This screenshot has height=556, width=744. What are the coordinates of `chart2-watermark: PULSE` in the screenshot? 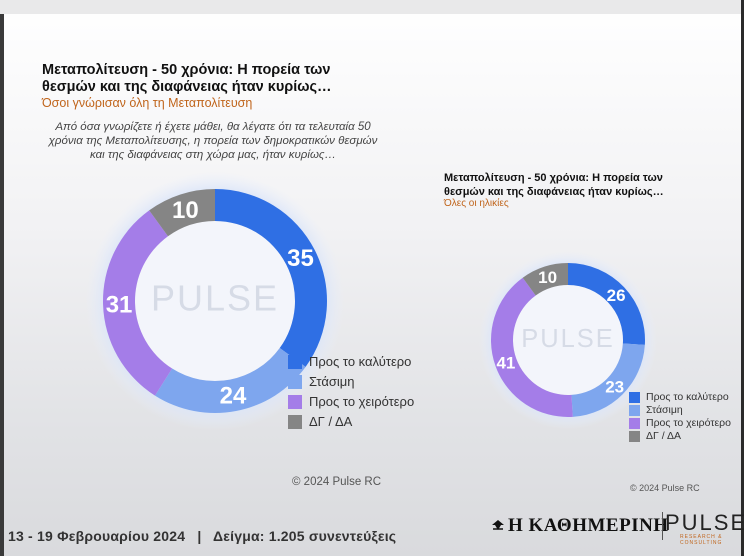 It's located at (568, 339).